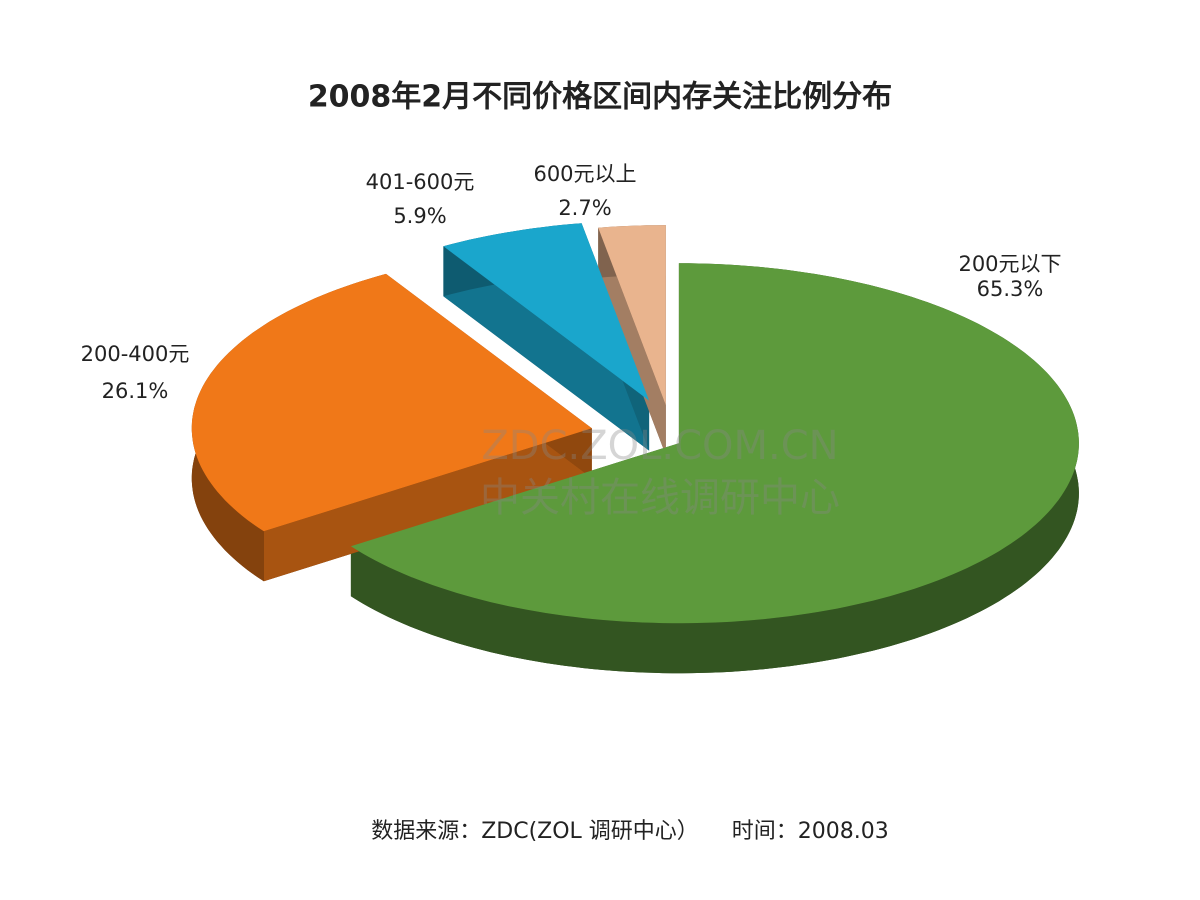 The image size is (1200, 900). Describe the element at coordinates (600, 97) in the screenshot. I see `chart-title: 2008年2月不同价格区间内存关注比例分布` at that location.